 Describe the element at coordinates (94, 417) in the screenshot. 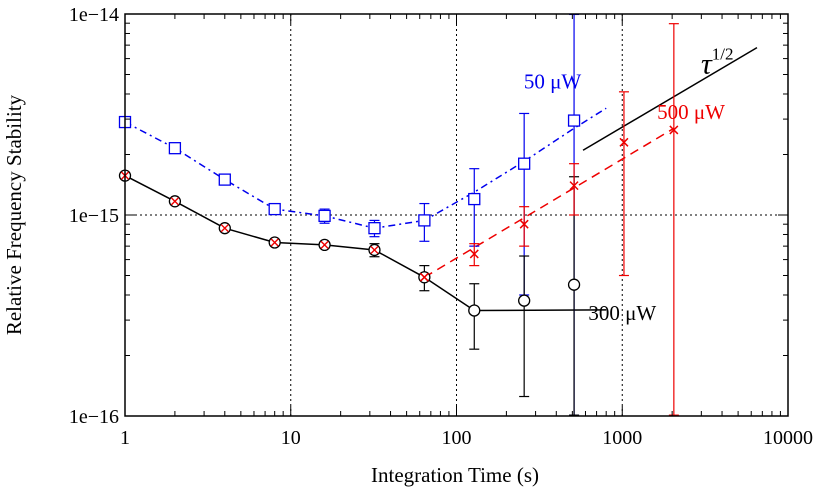

I see `y-tick-label: 1e−16` at that location.